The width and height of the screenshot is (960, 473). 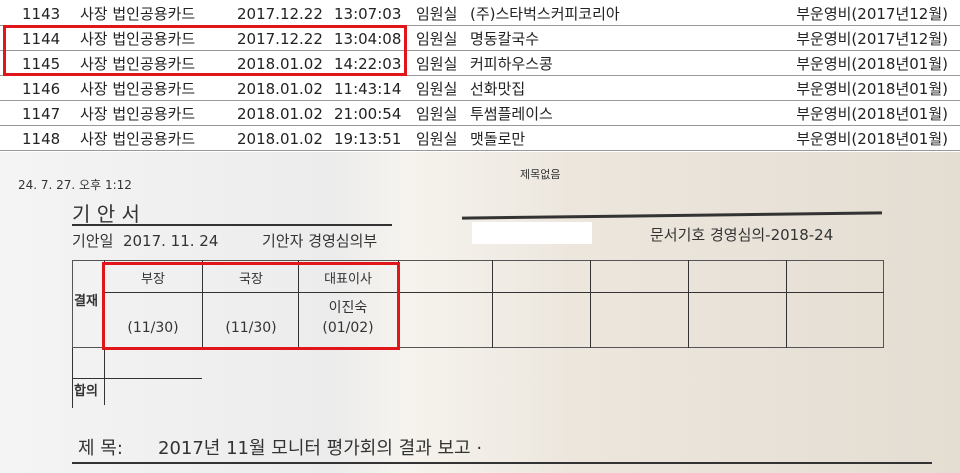 What do you see at coordinates (498, 89) in the screenshot?
I see `merchant: 선화맛집` at bounding box center [498, 89].